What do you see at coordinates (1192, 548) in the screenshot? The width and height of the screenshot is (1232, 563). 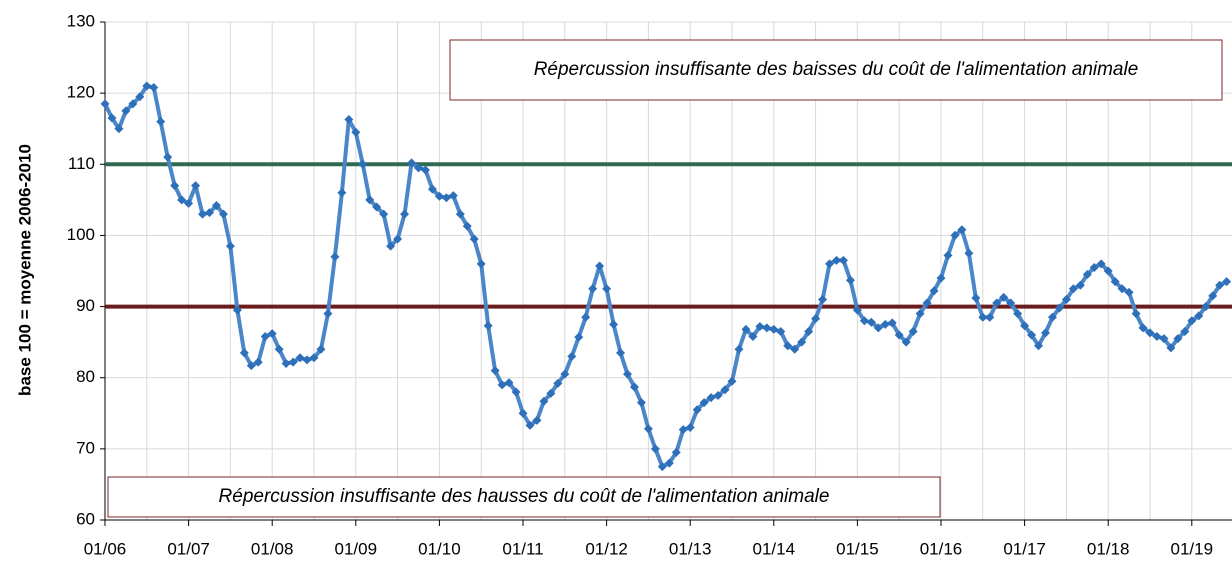 I see `x-tick-label: 01/19` at bounding box center [1192, 548].